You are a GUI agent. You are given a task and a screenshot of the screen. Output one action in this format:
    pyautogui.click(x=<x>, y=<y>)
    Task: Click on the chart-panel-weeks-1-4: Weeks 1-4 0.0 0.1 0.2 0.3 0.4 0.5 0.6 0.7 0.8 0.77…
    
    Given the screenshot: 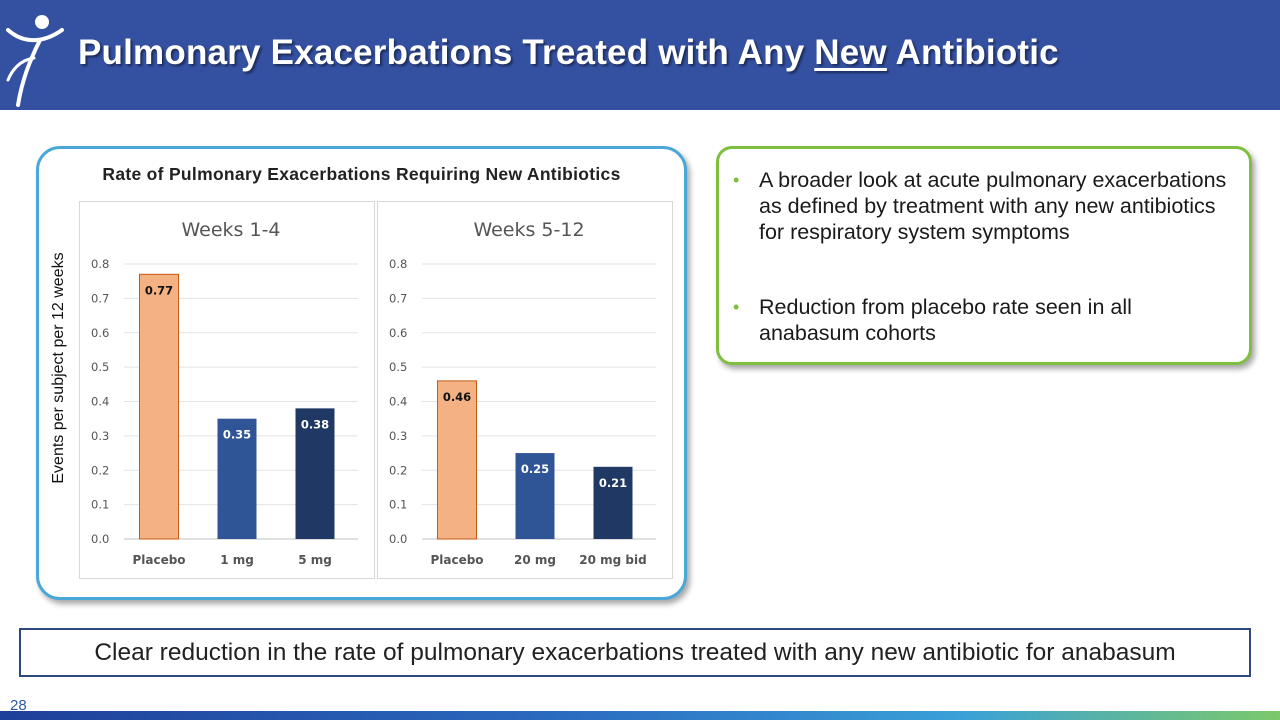 What is the action you would take?
    pyautogui.click(x=227, y=390)
    